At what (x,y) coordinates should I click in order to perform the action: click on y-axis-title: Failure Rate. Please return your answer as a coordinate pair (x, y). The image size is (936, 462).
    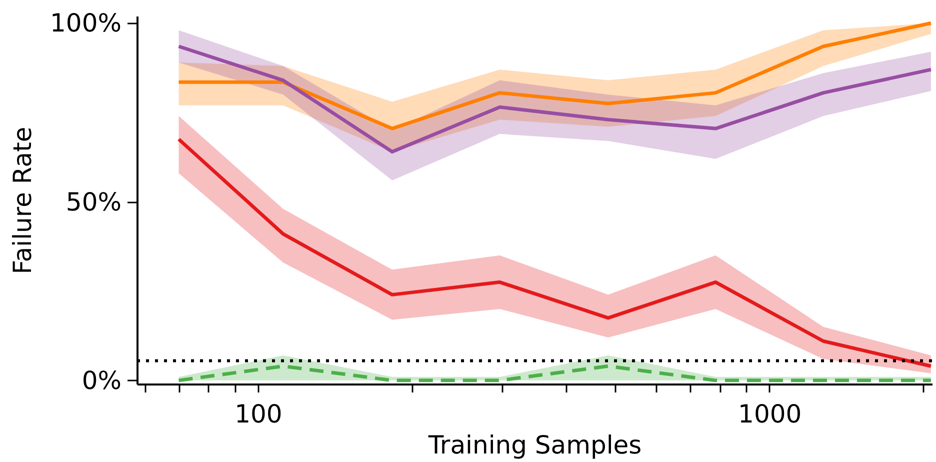
    Looking at the image, I should click on (23, 200).